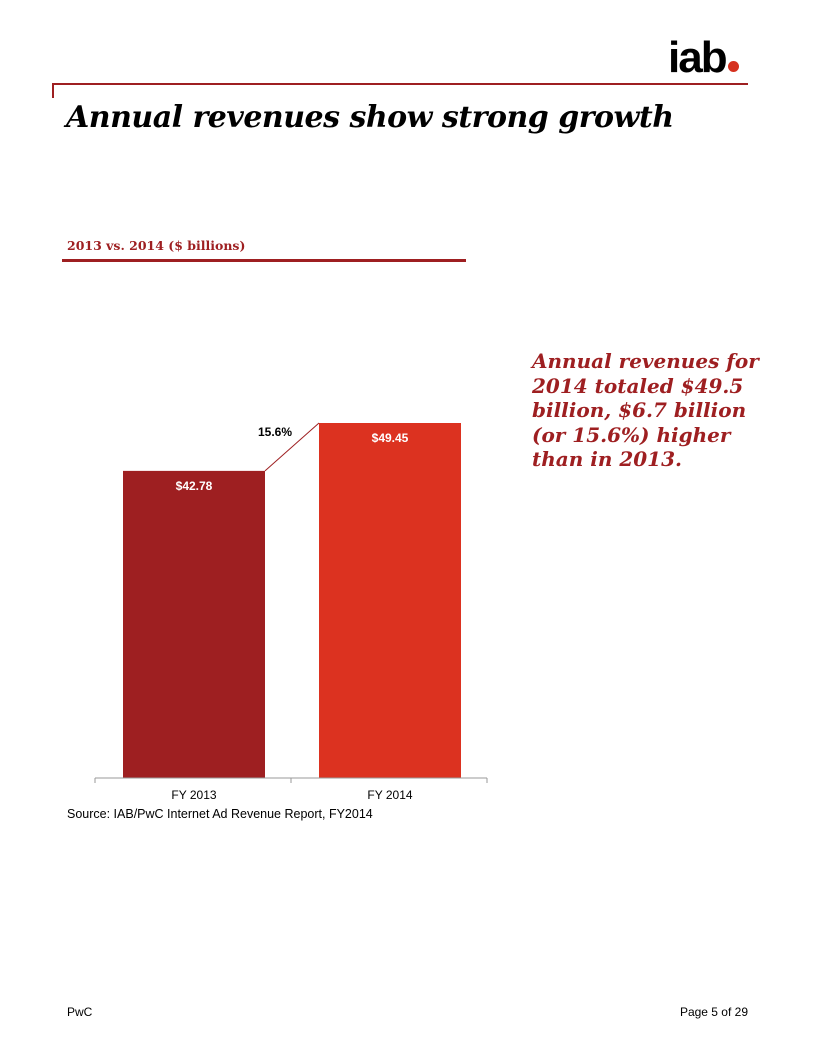 This screenshot has width=816, height=1056. What do you see at coordinates (389, 795) in the screenshot?
I see `x-tick-label-fy2014: FY 2014` at bounding box center [389, 795].